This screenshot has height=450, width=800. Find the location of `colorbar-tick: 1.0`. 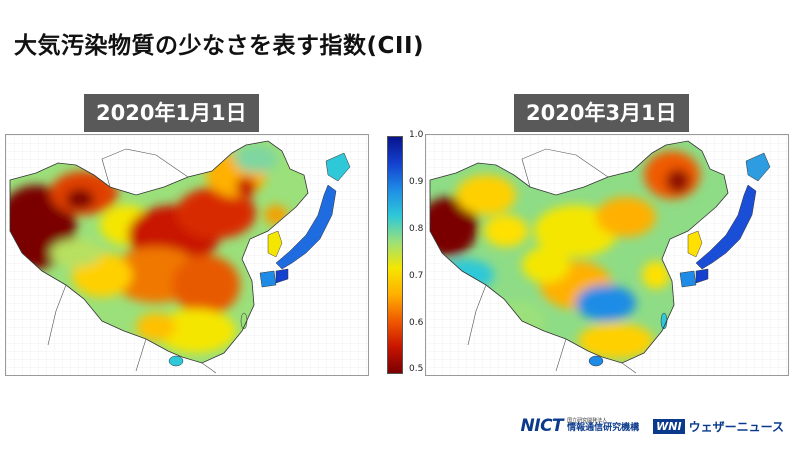

colorbar-tick: 1.0 is located at coordinates (416, 135).